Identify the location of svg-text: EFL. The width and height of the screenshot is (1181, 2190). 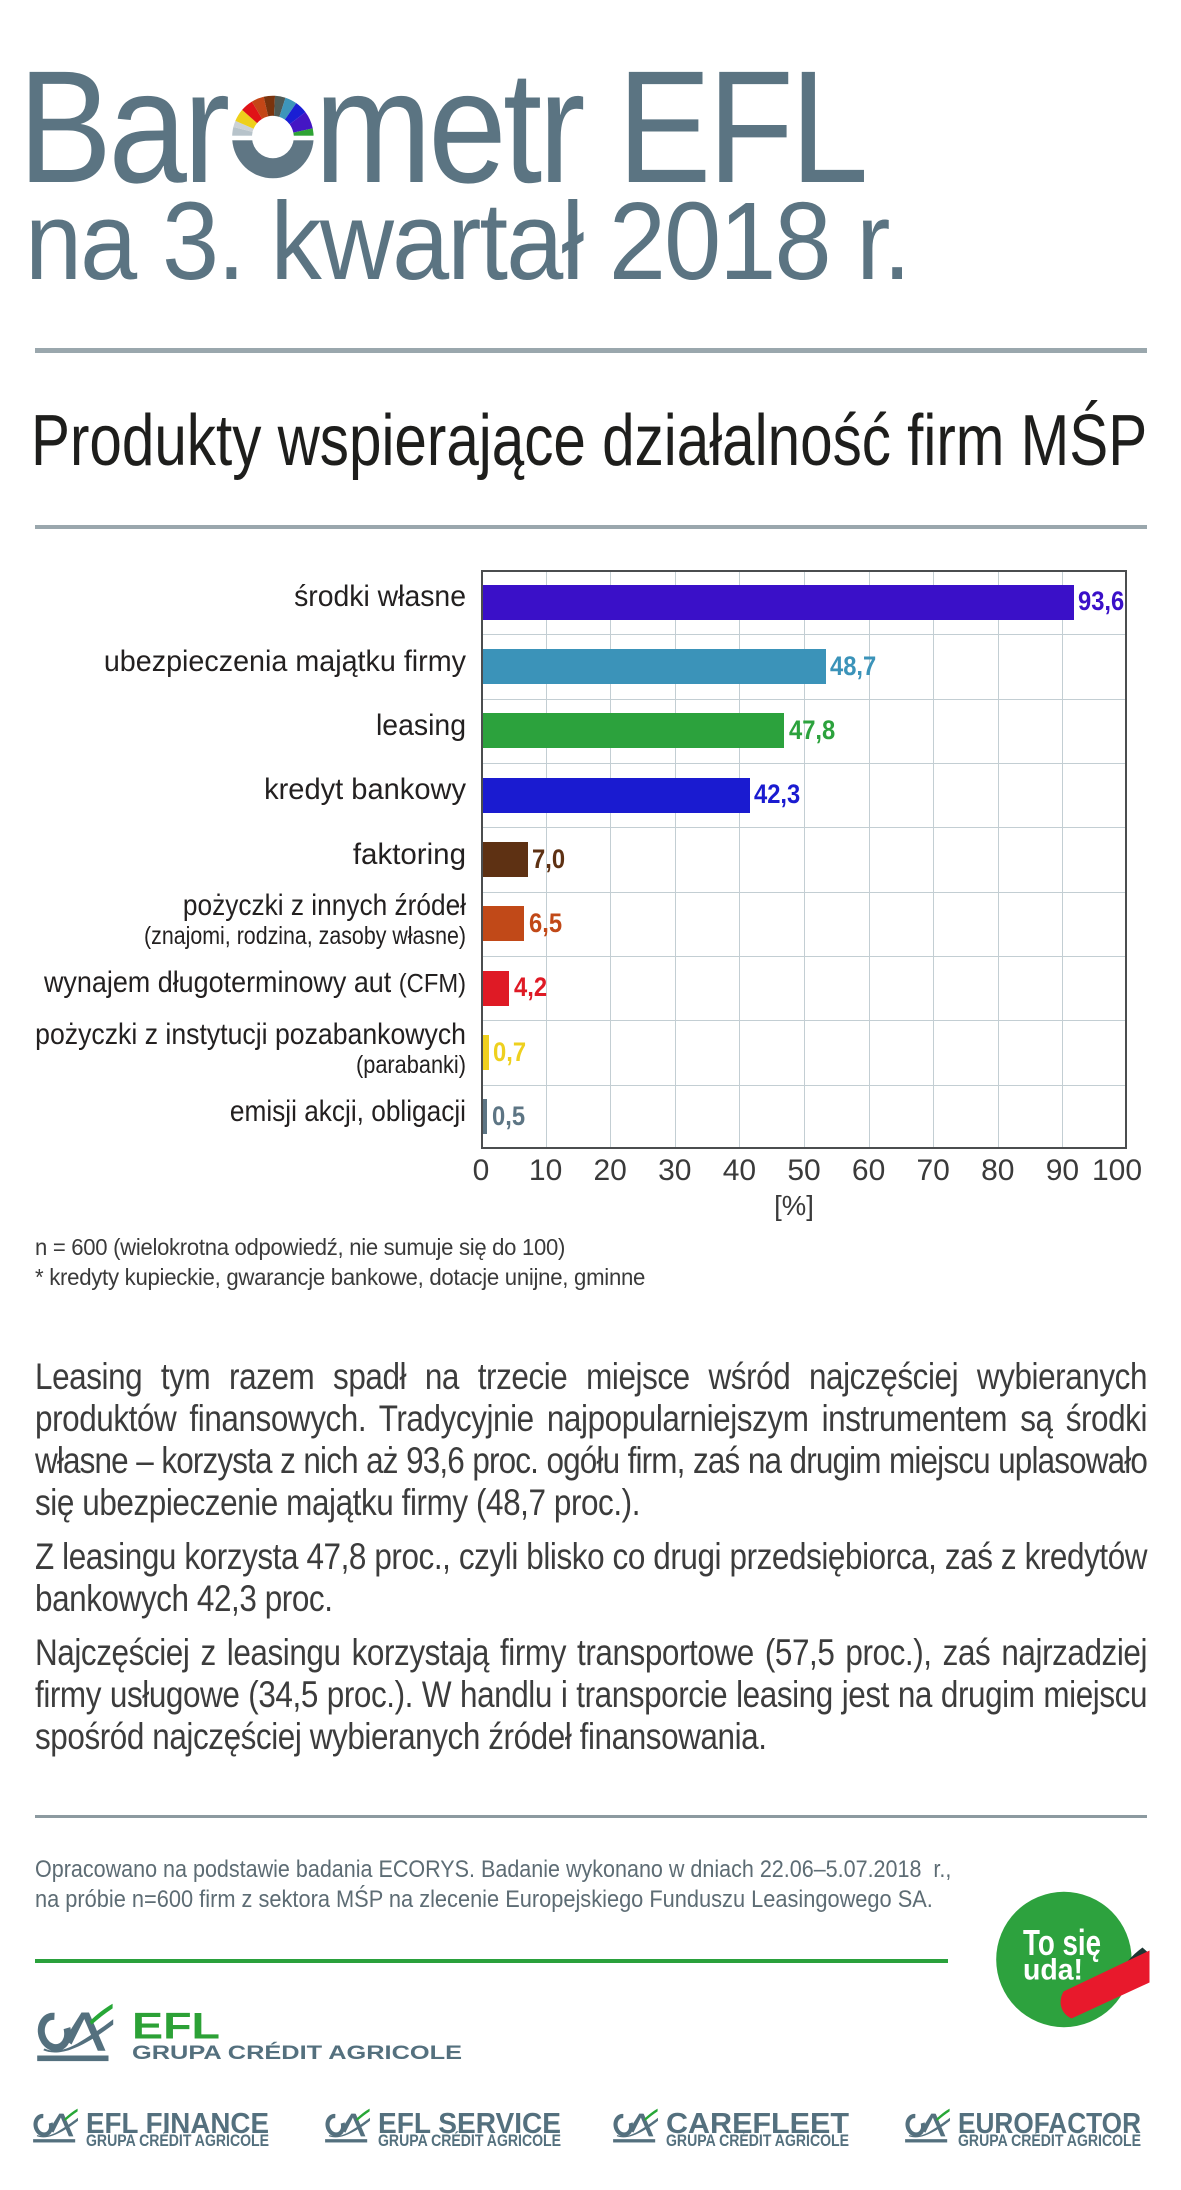
(176, 2026).